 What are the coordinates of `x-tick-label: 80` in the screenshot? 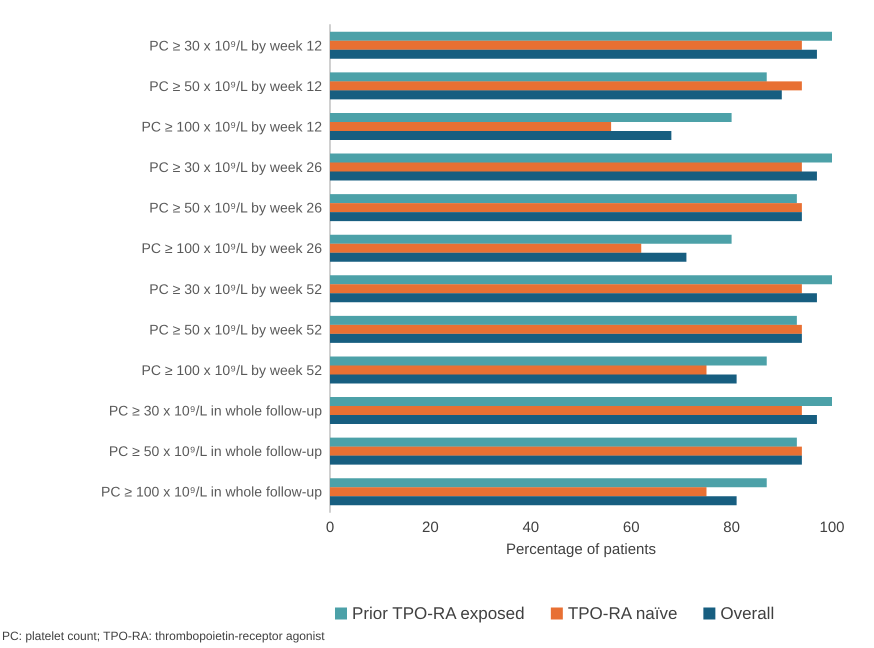 It's located at (731, 527).